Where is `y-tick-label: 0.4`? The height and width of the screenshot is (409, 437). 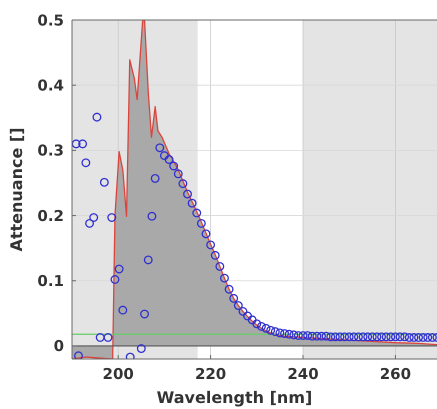 y-tick-label: 0.4 is located at coordinates (50, 85).